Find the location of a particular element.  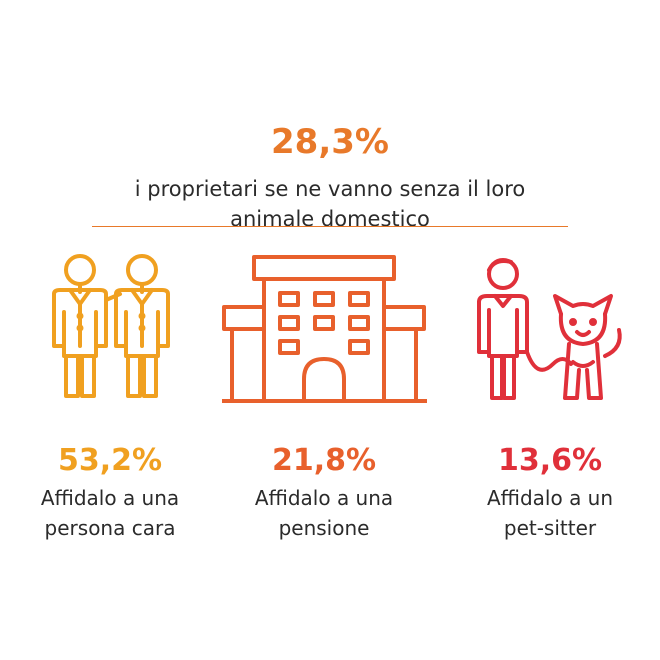

building-icon is located at coordinates (324, 329).